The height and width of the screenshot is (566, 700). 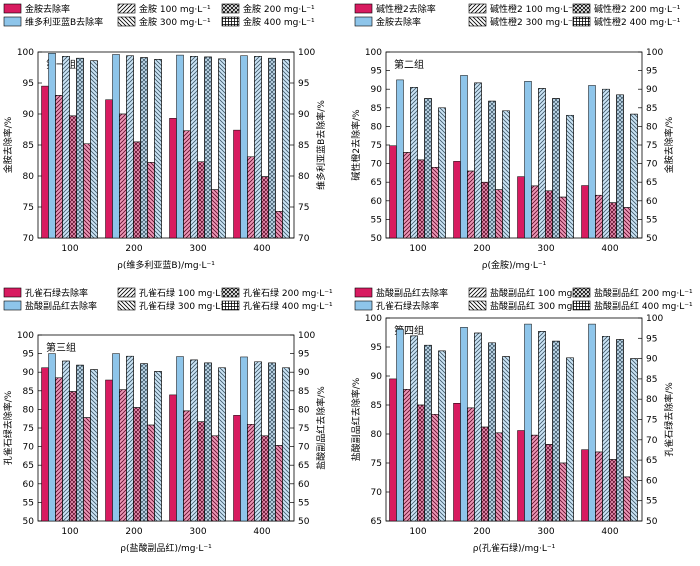 I want to click on y-axis-label-left: 碱性橙2去除率/%, so click(x=356, y=145).